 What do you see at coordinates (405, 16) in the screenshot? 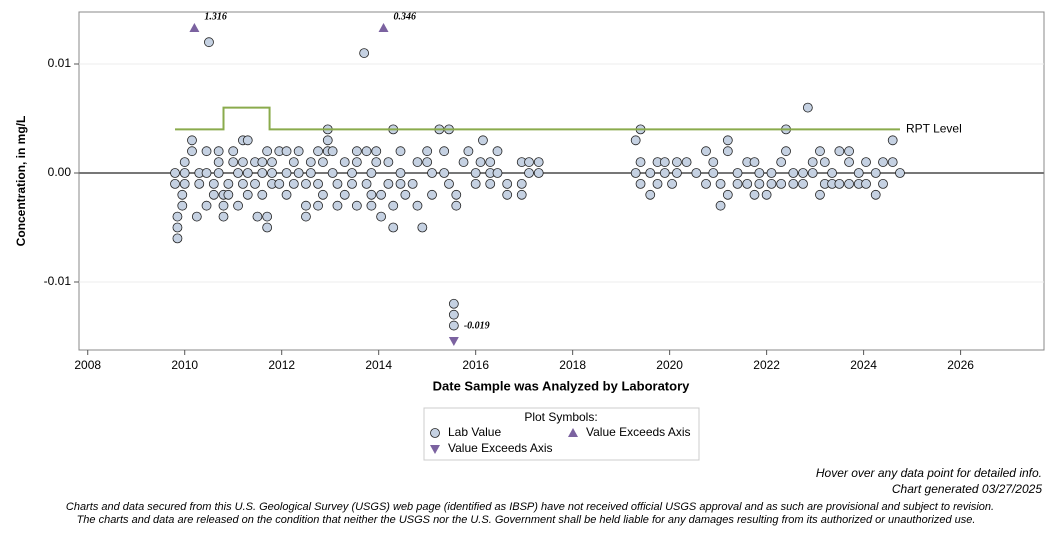
I see `value-label: 0.346` at bounding box center [405, 16].